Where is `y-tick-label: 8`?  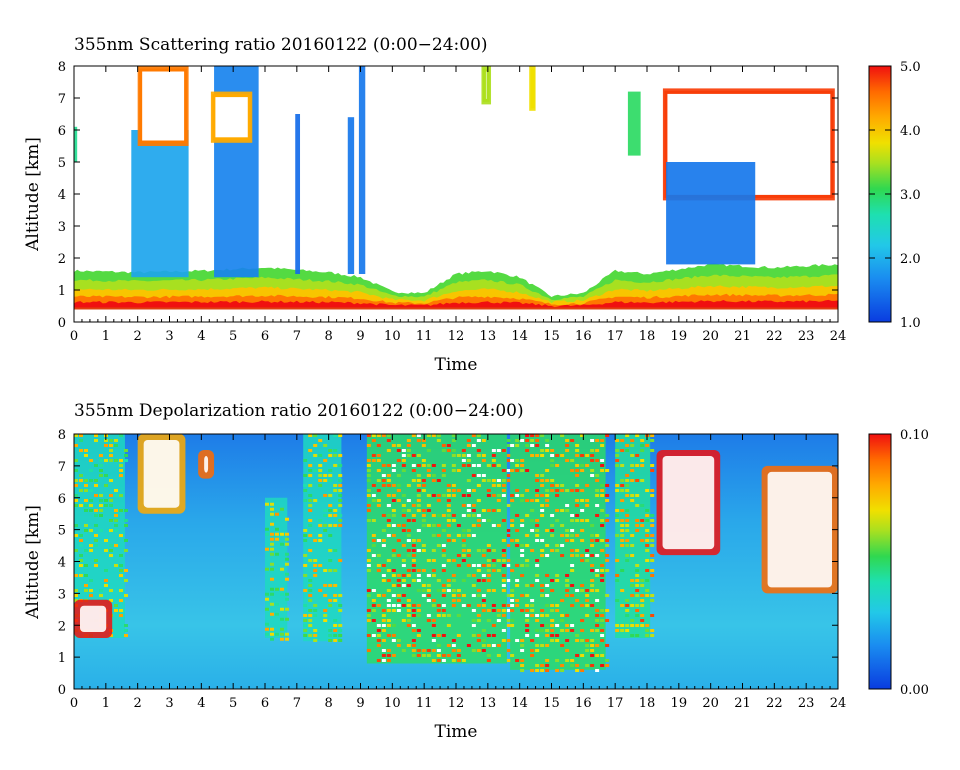 y-tick-label: 8 is located at coordinates (62, 67).